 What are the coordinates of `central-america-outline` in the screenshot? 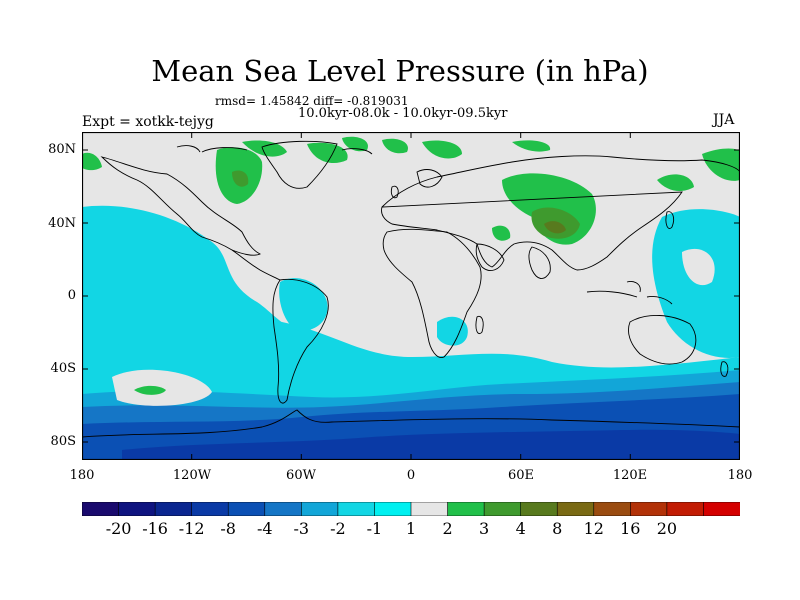 It's located at (256, 265).